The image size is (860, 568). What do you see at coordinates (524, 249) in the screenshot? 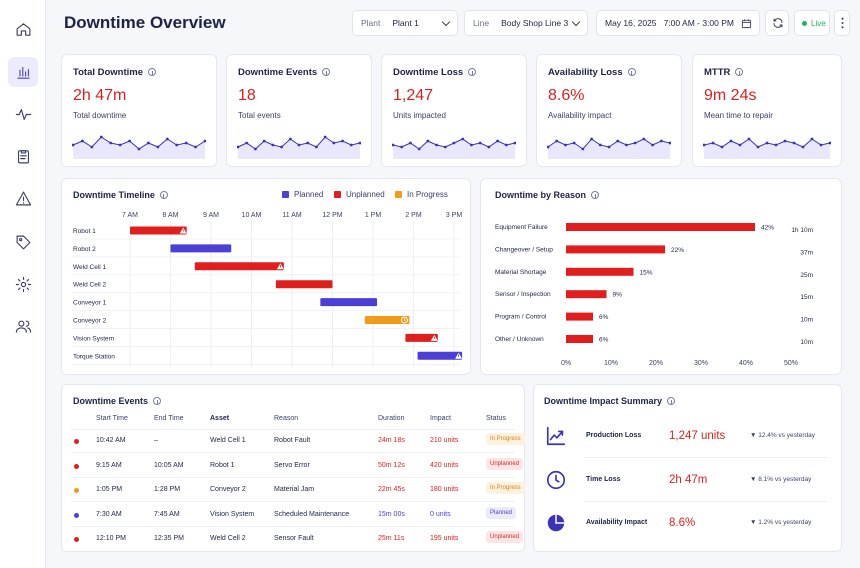
I see `reason-label: Changeover / Setup` at bounding box center [524, 249].